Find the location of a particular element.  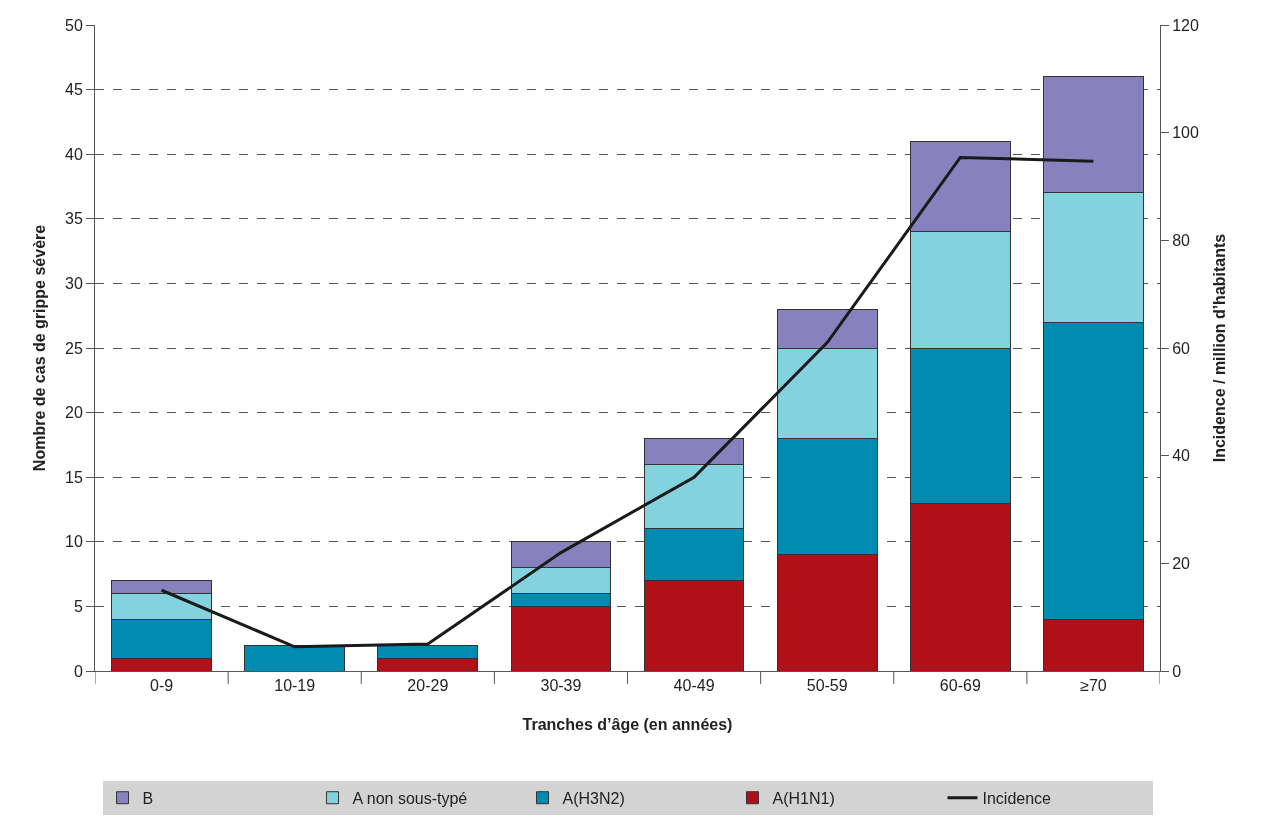

x-tick-label: 60-69 is located at coordinates (960, 686).